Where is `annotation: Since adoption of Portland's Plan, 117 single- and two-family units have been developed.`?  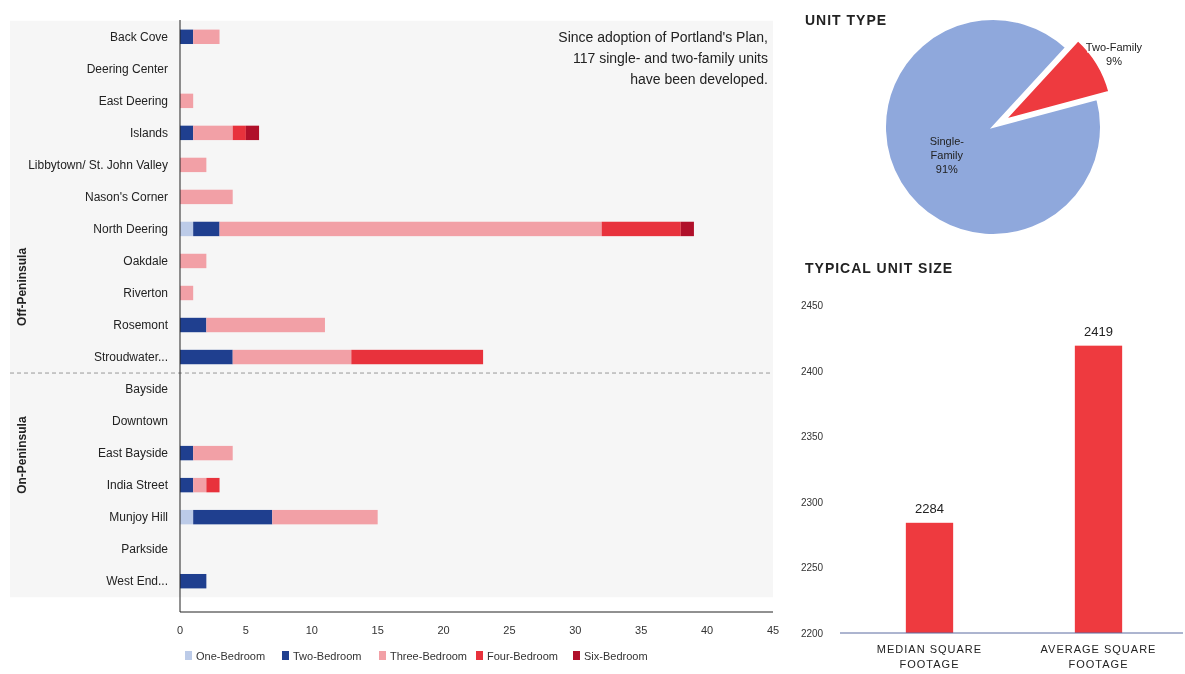 annotation: Since adoption of Portland's Plan, 117 single- and two-family units have been developed. is located at coordinates (663, 58).